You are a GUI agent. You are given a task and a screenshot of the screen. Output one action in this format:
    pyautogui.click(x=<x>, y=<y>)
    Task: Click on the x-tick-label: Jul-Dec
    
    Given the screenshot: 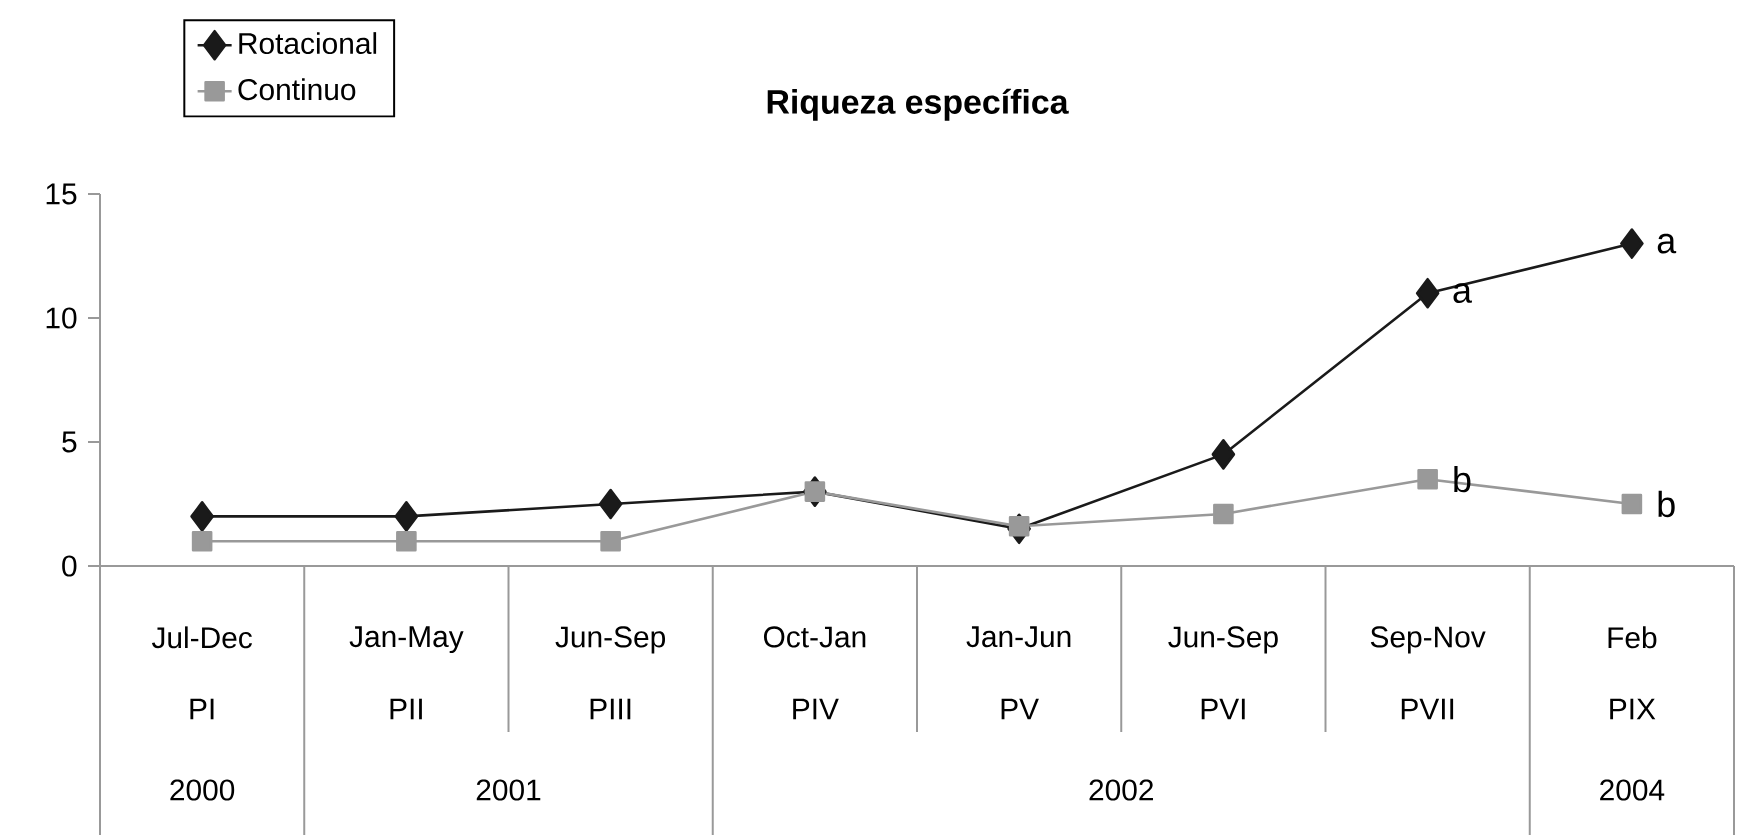 What is the action you would take?
    pyautogui.click(x=201, y=637)
    